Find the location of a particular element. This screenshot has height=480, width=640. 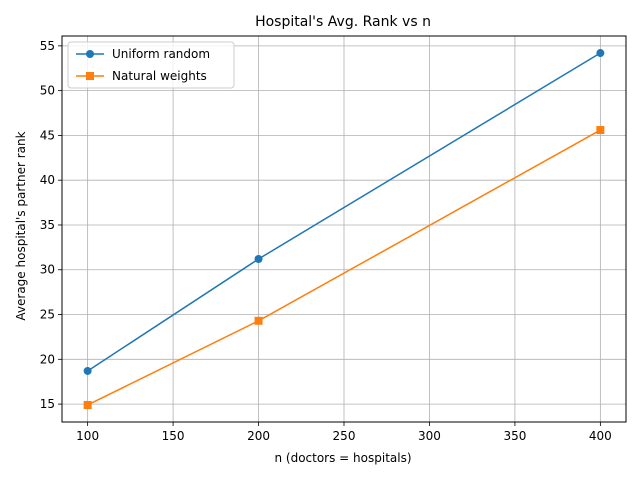

x-tick-label: 250 is located at coordinates (344, 436).